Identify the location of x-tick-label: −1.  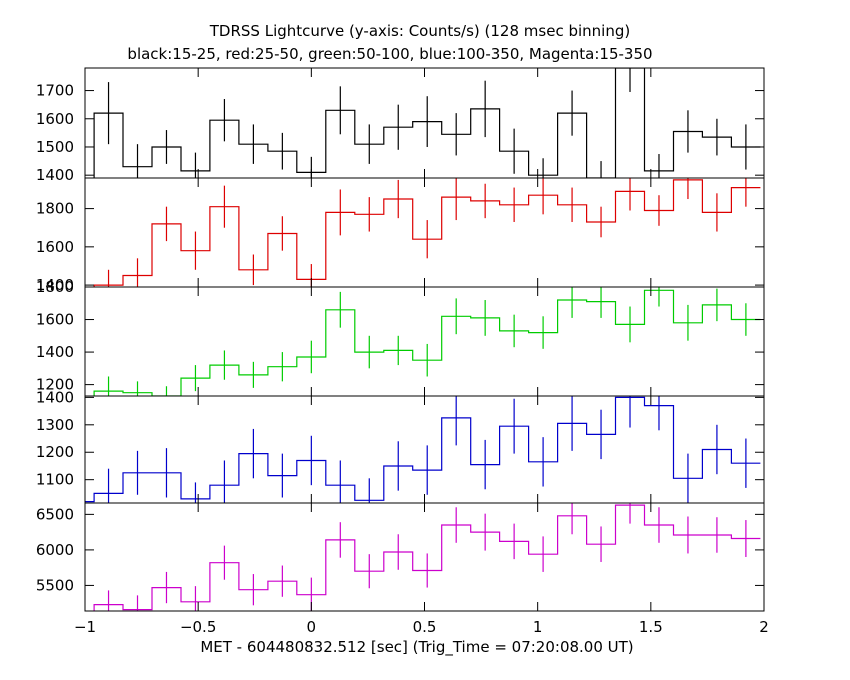
(85, 627).